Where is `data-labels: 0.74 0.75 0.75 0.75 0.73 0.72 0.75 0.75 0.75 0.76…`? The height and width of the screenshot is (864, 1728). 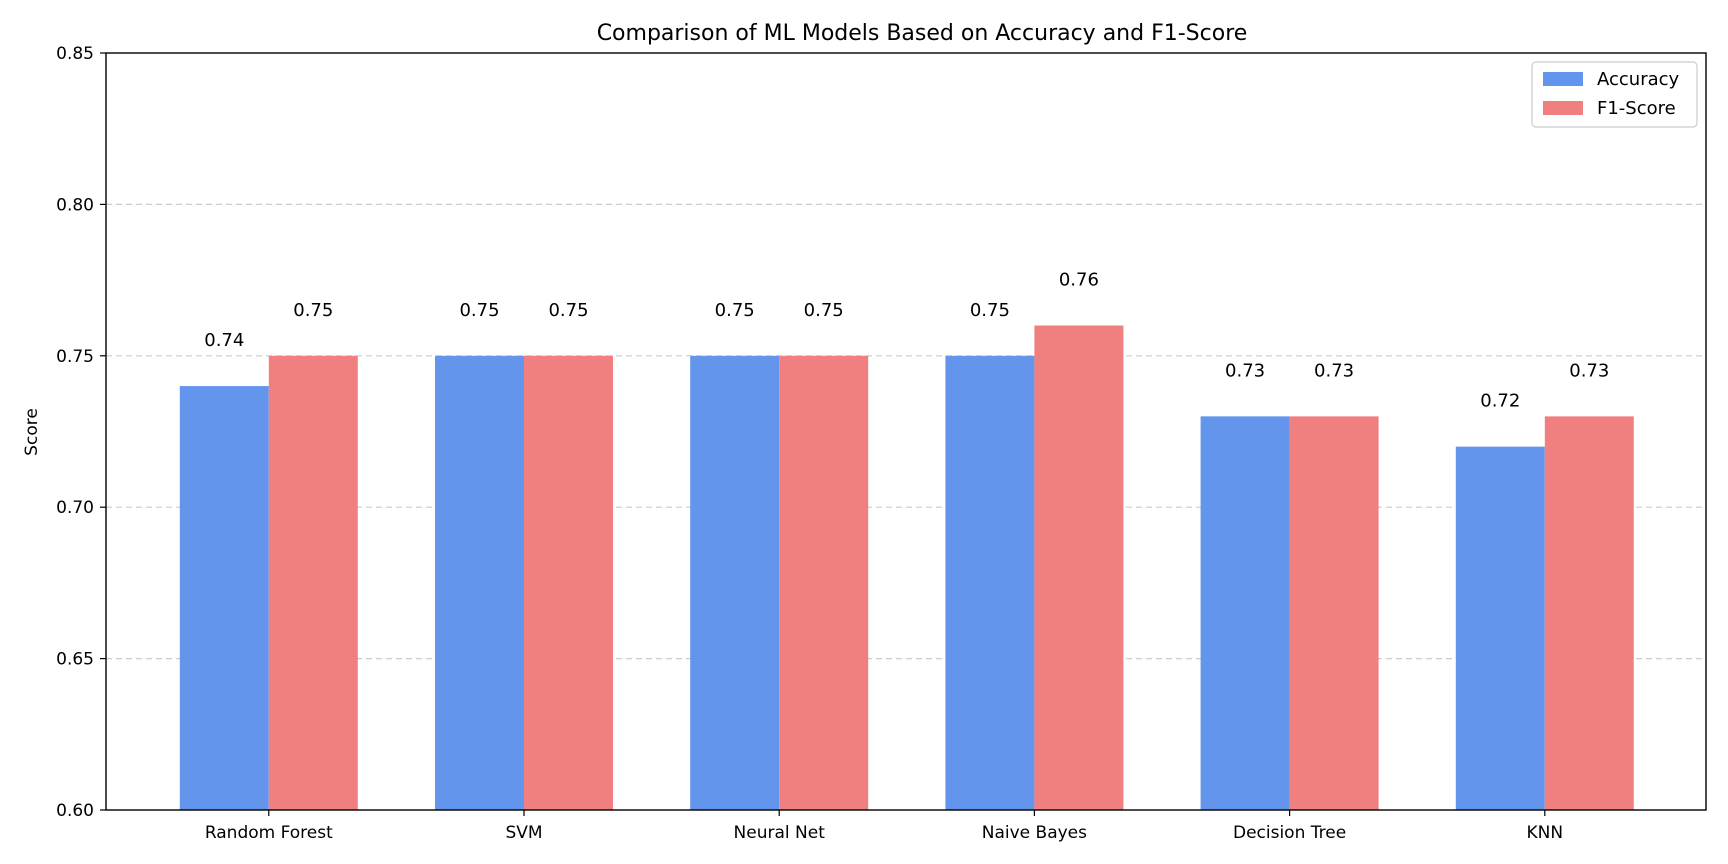
data-labels: 0.74 0.75 0.75 0.75 0.73 0.72 0.75 0.75 0.75 0.76… is located at coordinates (906, 341).